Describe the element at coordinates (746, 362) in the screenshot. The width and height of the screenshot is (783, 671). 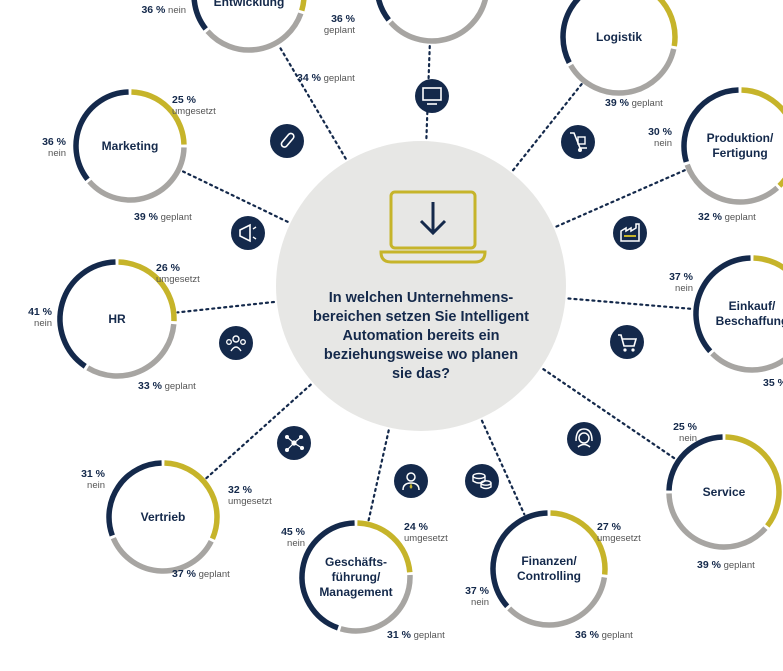
I see `ring-segment-einkauf-geplant` at that location.